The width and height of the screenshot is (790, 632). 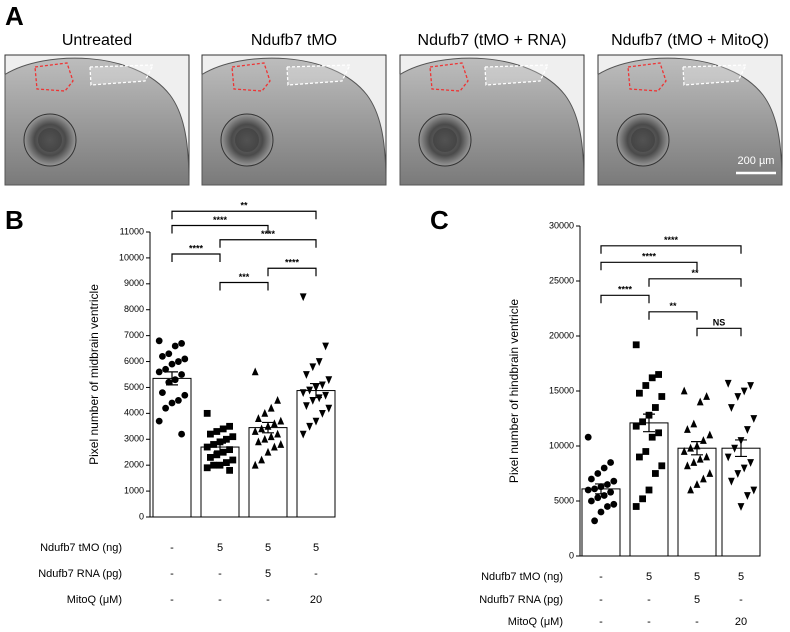 What do you see at coordinates (244, 277) in the screenshot?
I see `sig-label: ***` at bounding box center [244, 277].